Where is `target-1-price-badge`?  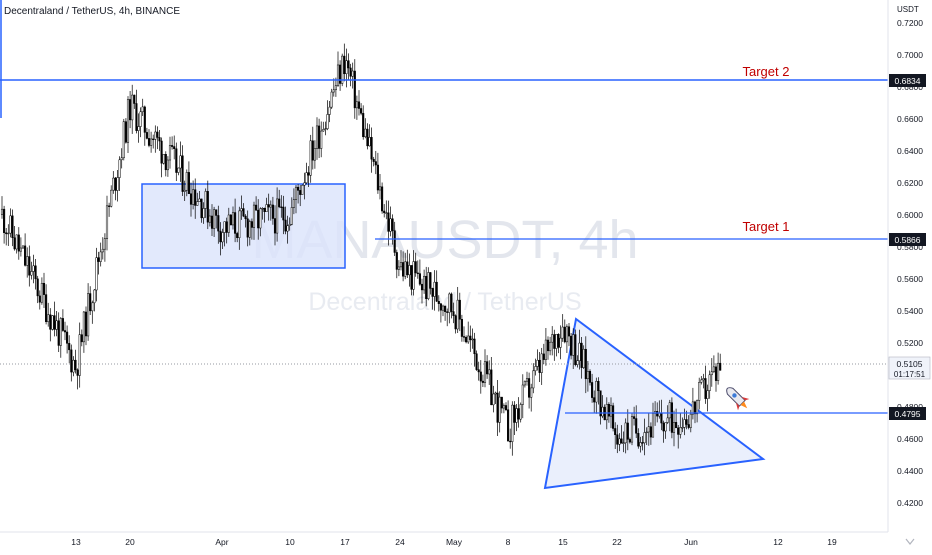 target-1-price-badge is located at coordinates (907, 239).